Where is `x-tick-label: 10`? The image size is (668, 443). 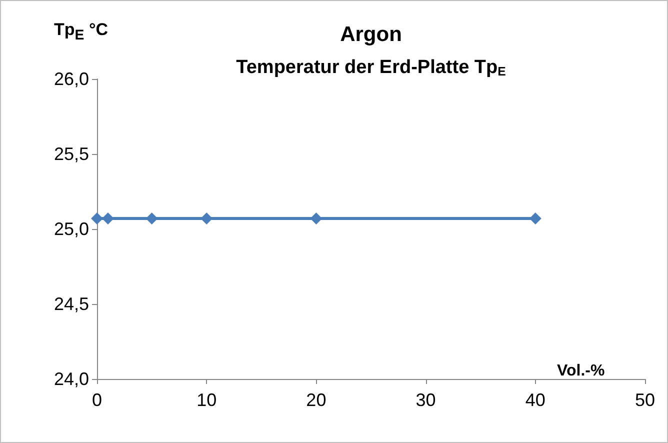 x-tick-label: 10 is located at coordinates (206, 400).